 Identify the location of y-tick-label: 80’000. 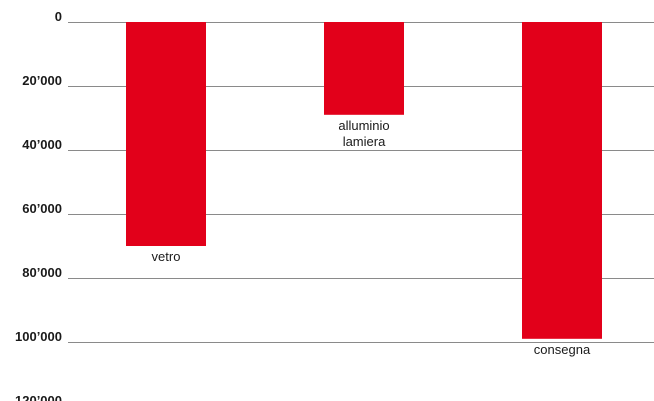
(42, 272).